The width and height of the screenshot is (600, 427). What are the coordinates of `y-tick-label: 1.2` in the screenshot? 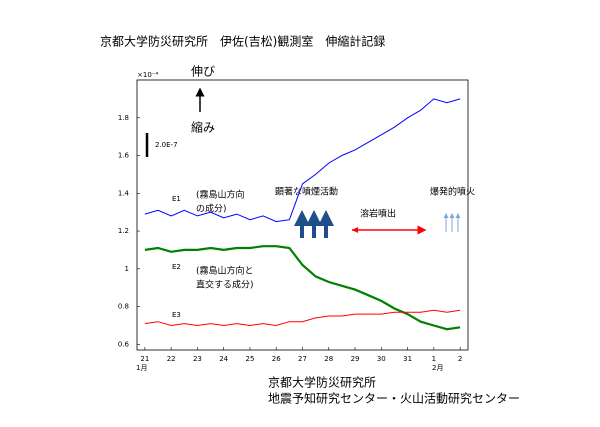 It's located at (123, 231).